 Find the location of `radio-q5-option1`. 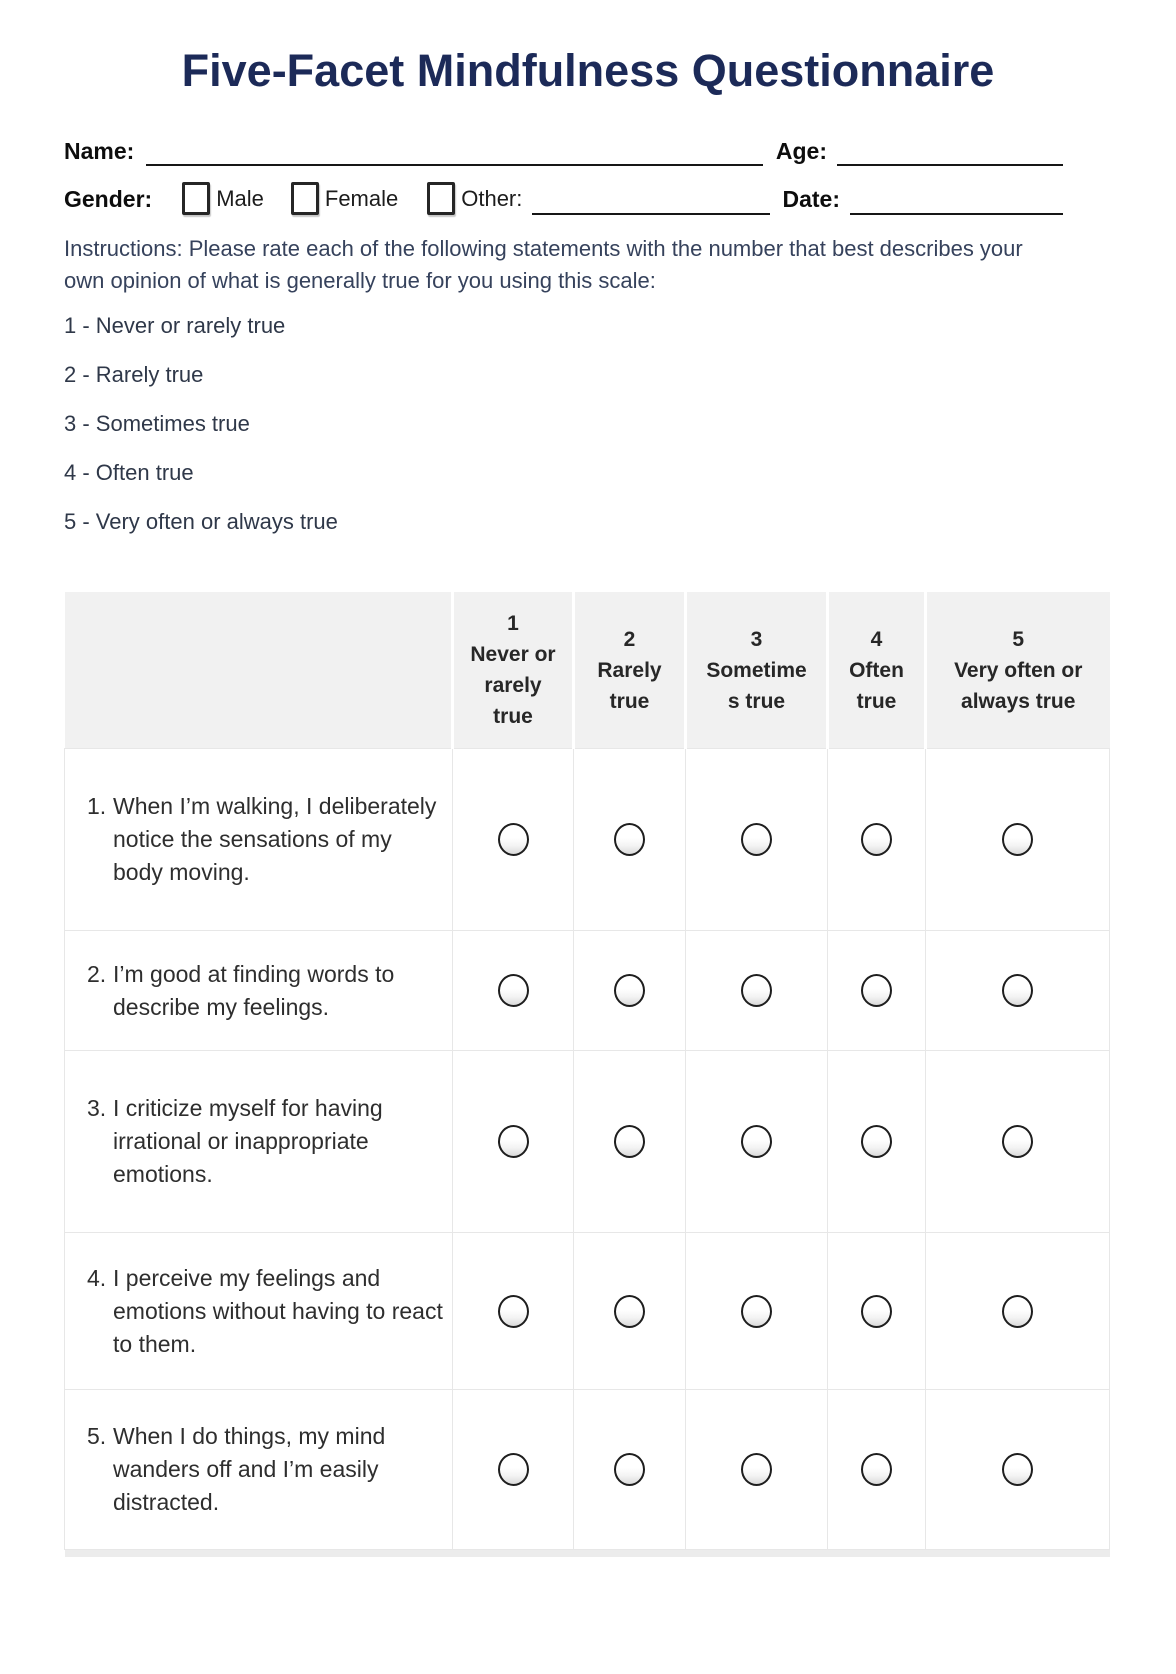

radio-q5-option1 is located at coordinates (513, 1469).